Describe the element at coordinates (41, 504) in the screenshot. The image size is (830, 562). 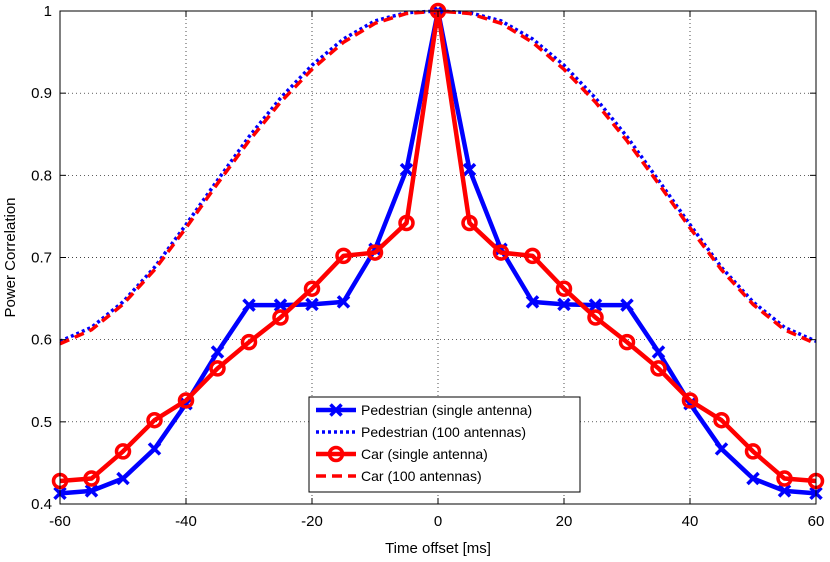
I see `y-tick-label: 0.4` at that location.